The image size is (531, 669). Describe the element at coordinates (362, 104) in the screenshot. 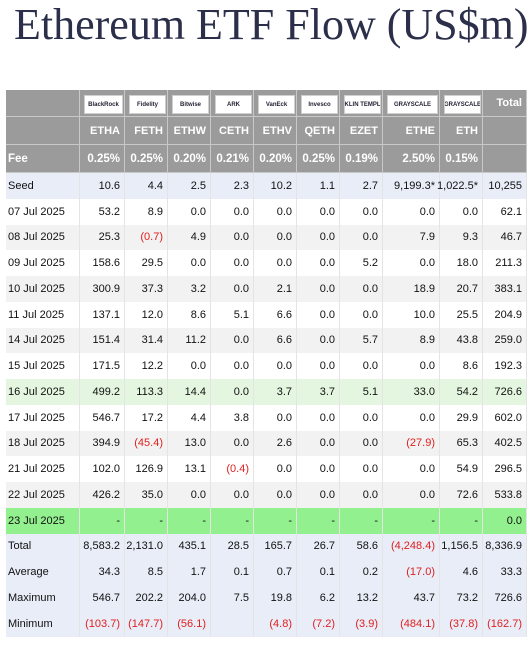

I see `logo: FRANKLIN TEMPLETON` at that location.